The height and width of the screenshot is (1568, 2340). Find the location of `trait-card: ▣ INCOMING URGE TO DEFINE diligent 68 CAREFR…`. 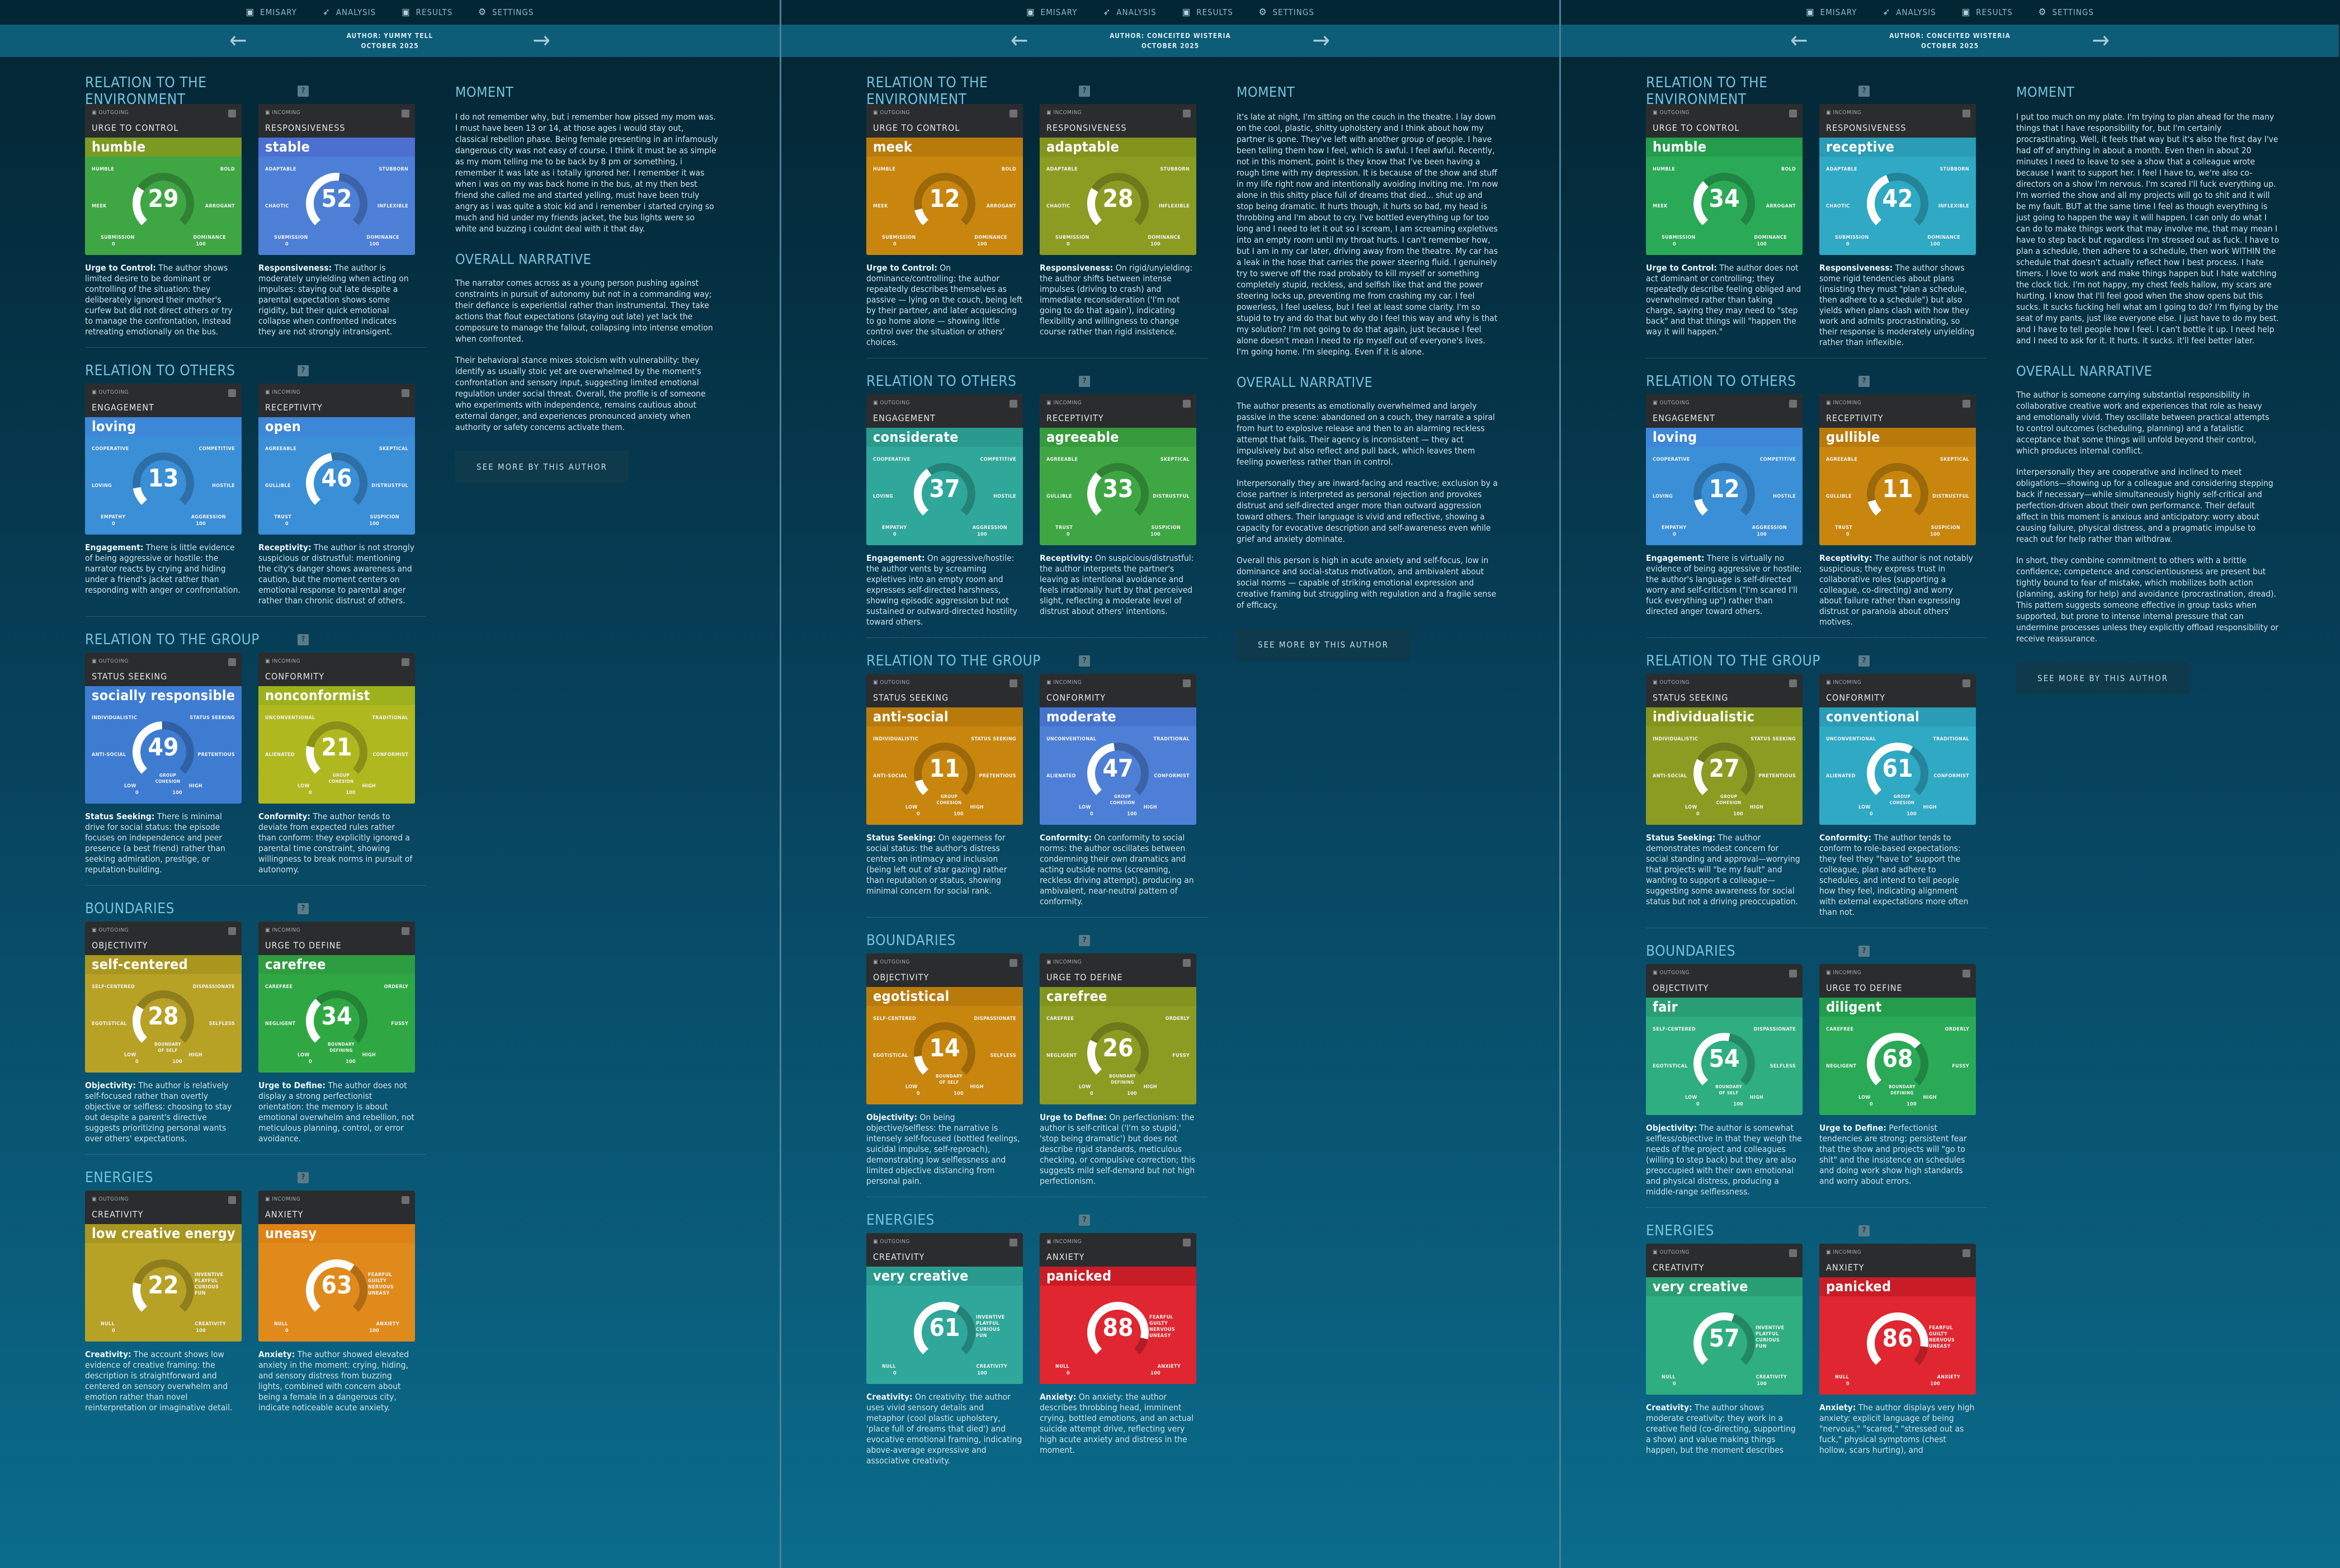

trait-card: ▣ INCOMING URGE TO DEFINE diligent 68 CAREFR… is located at coordinates (1898, 1039).